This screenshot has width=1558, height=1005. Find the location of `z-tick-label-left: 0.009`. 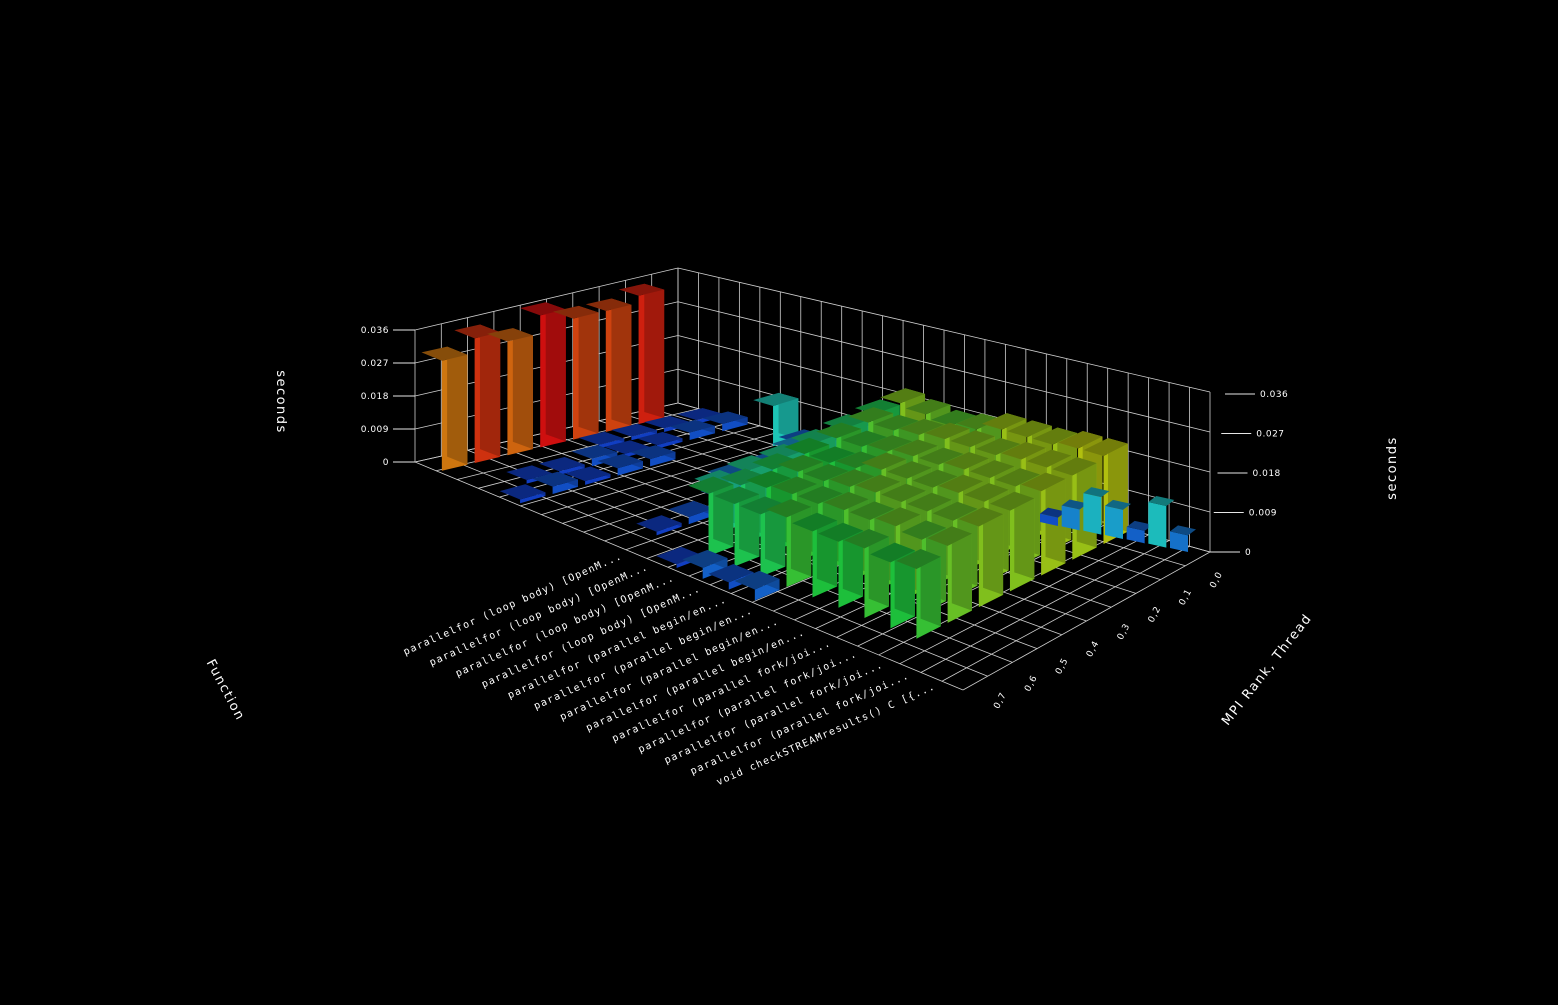

z-tick-label-left: 0.009 is located at coordinates (375, 430).